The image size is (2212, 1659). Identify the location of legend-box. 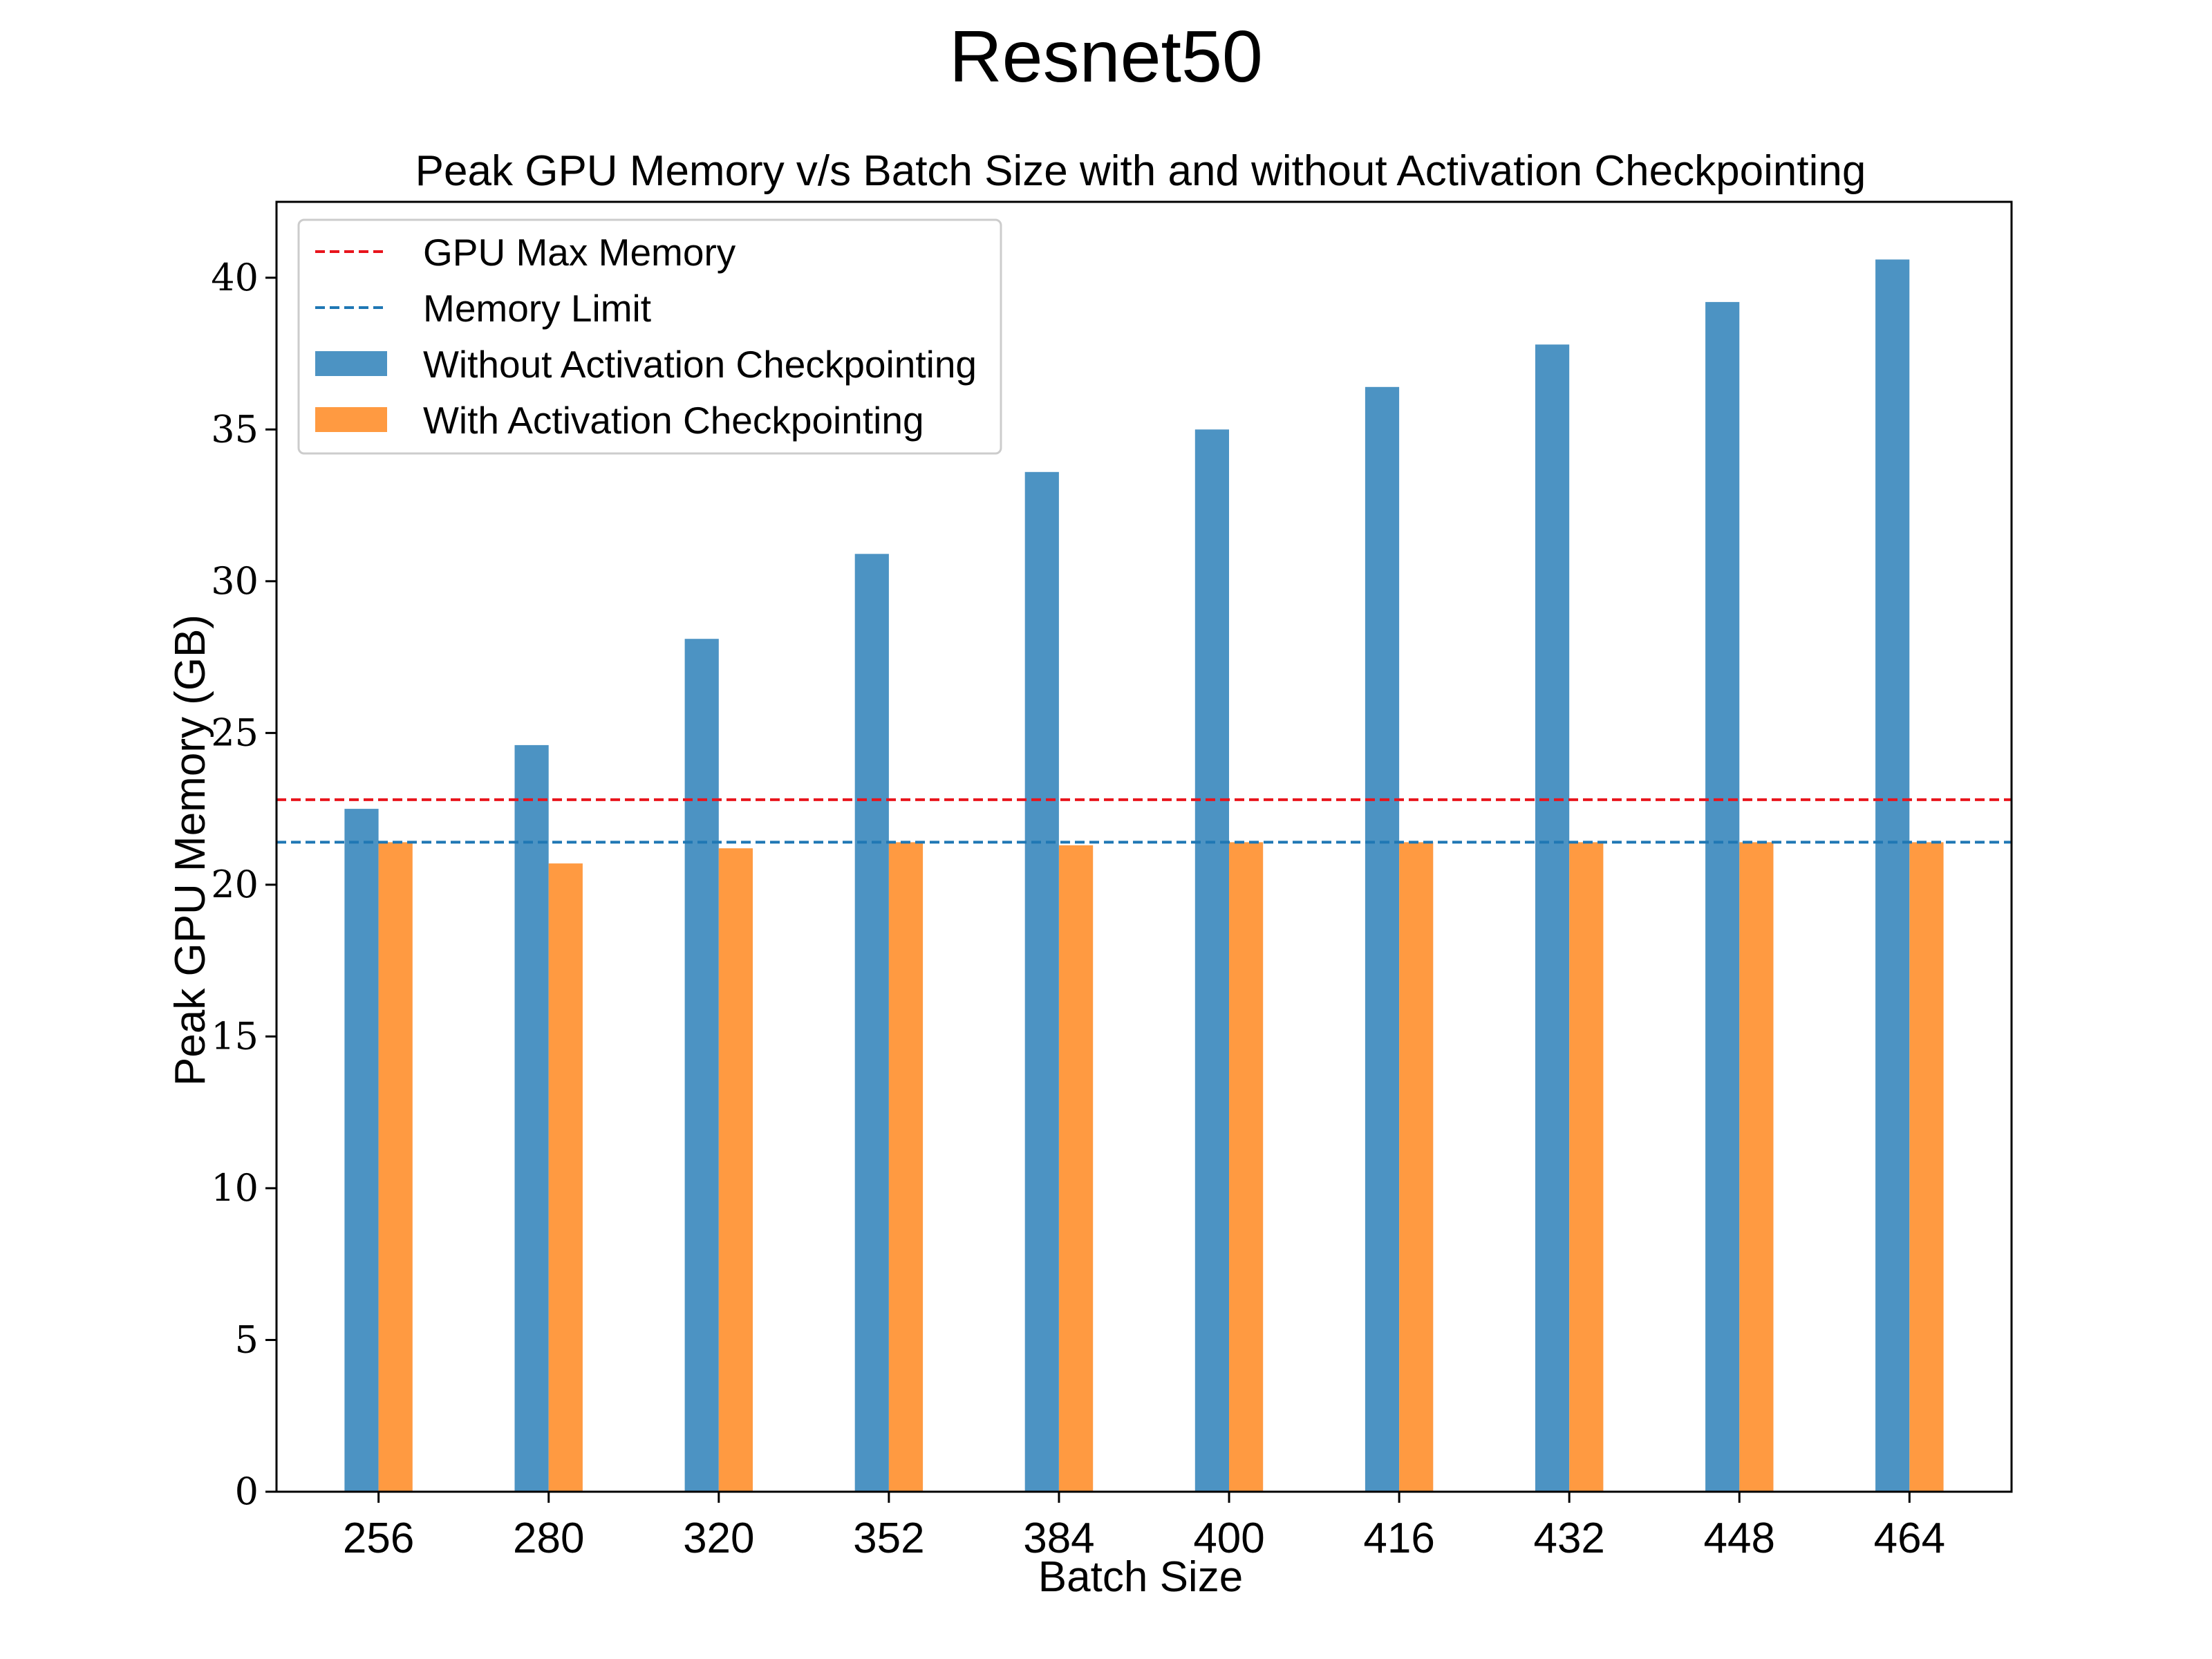
(650, 337).